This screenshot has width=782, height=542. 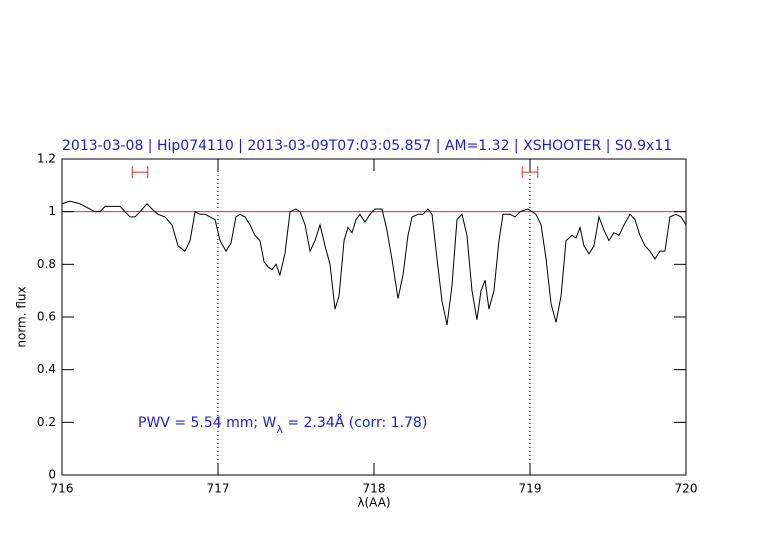 What do you see at coordinates (46, 317) in the screenshot?
I see `y-tick-label: 0.6` at bounding box center [46, 317].